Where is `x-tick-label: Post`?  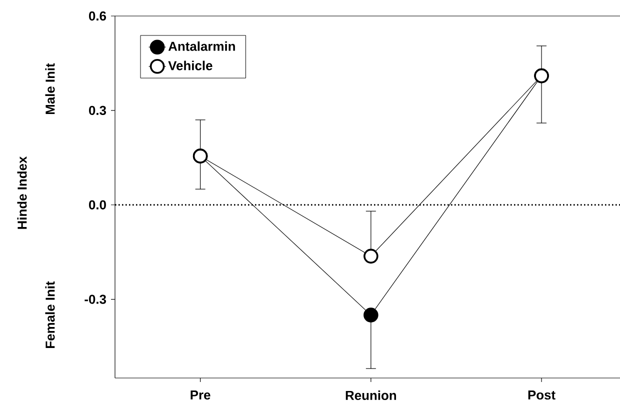 x-tick-label: Post is located at coordinates (542, 395).